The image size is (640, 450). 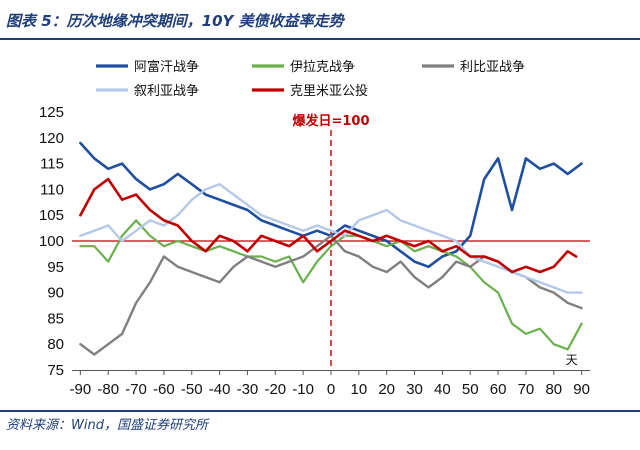 I want to click on y-tick-label: 95, so click(x=55, y=267).